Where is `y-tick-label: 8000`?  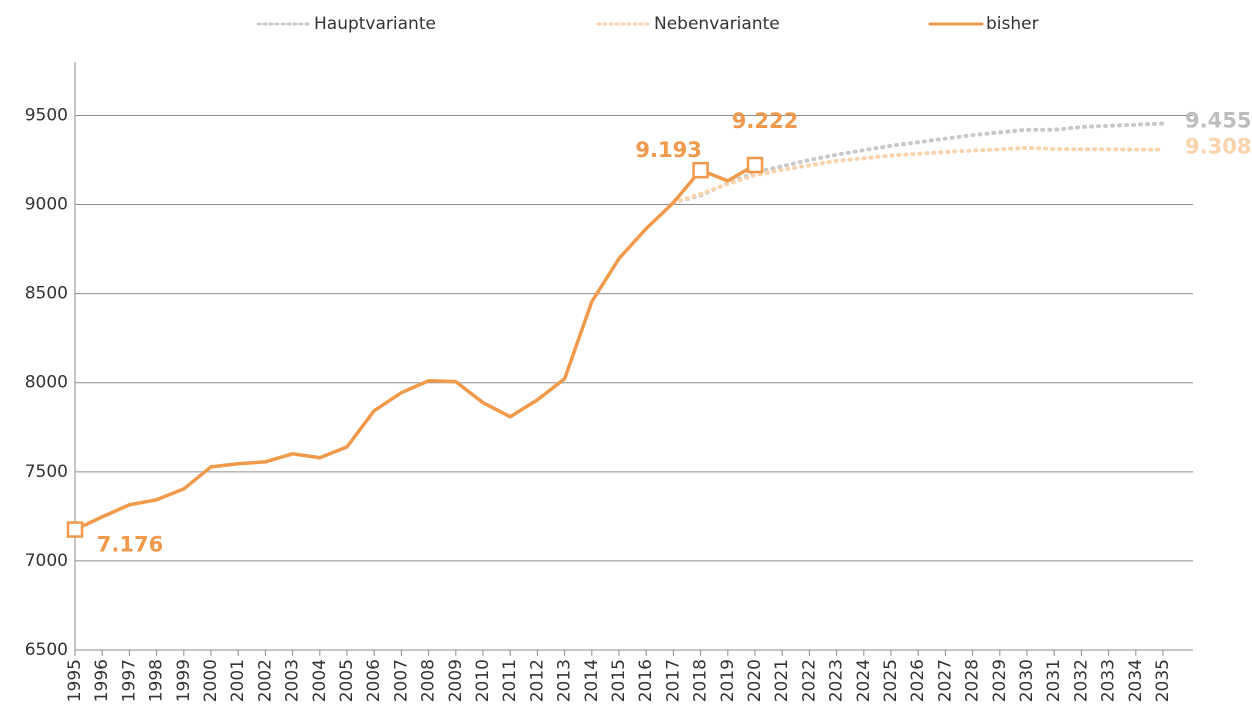 y-tick-label: 8000 is located at coordinates (46, 383).